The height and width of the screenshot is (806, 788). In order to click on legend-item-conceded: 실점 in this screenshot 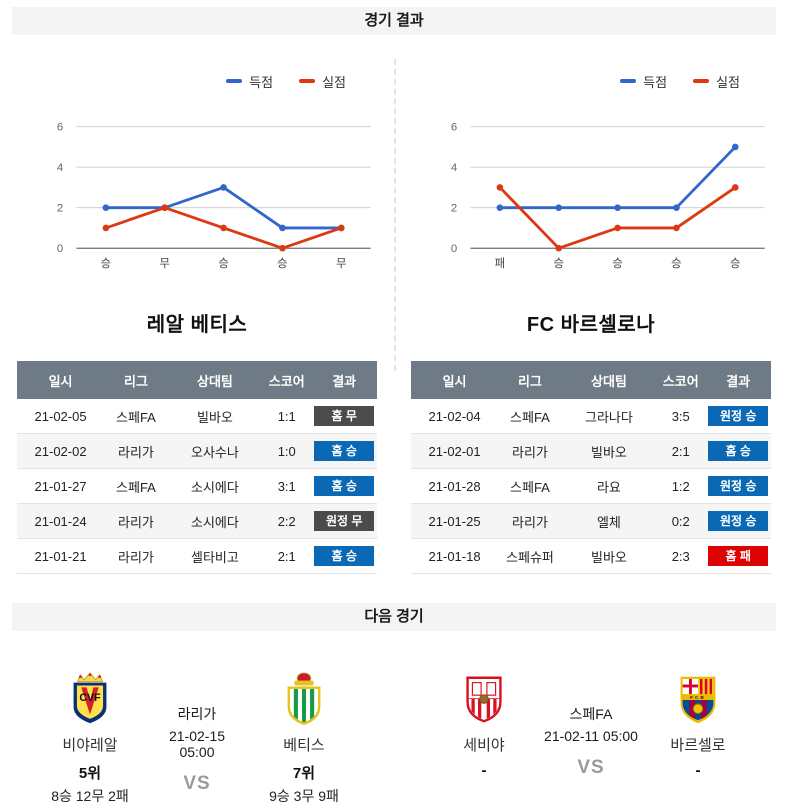, I will do `click(716, 81)`.